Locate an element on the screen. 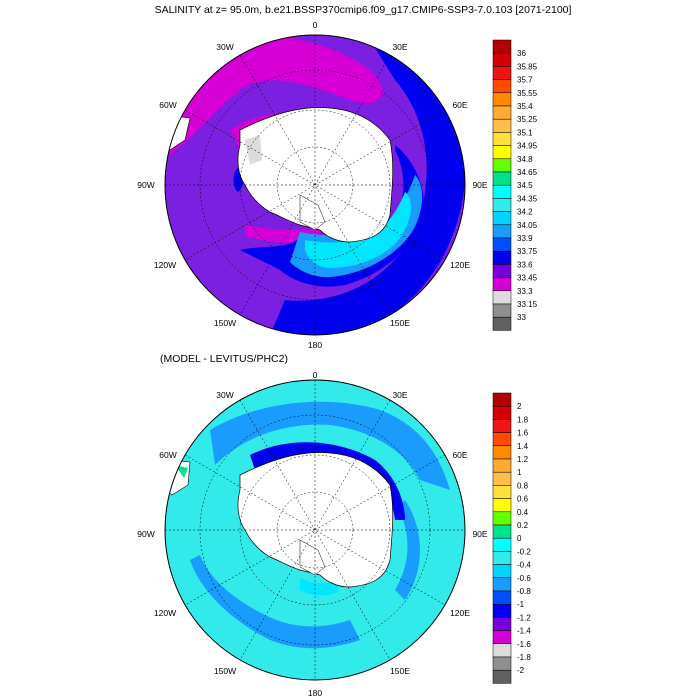 Image resolution: width=700 pixels, height=700 pixels. colorbar-label: 0.6 is located at coordinates (523, 499).